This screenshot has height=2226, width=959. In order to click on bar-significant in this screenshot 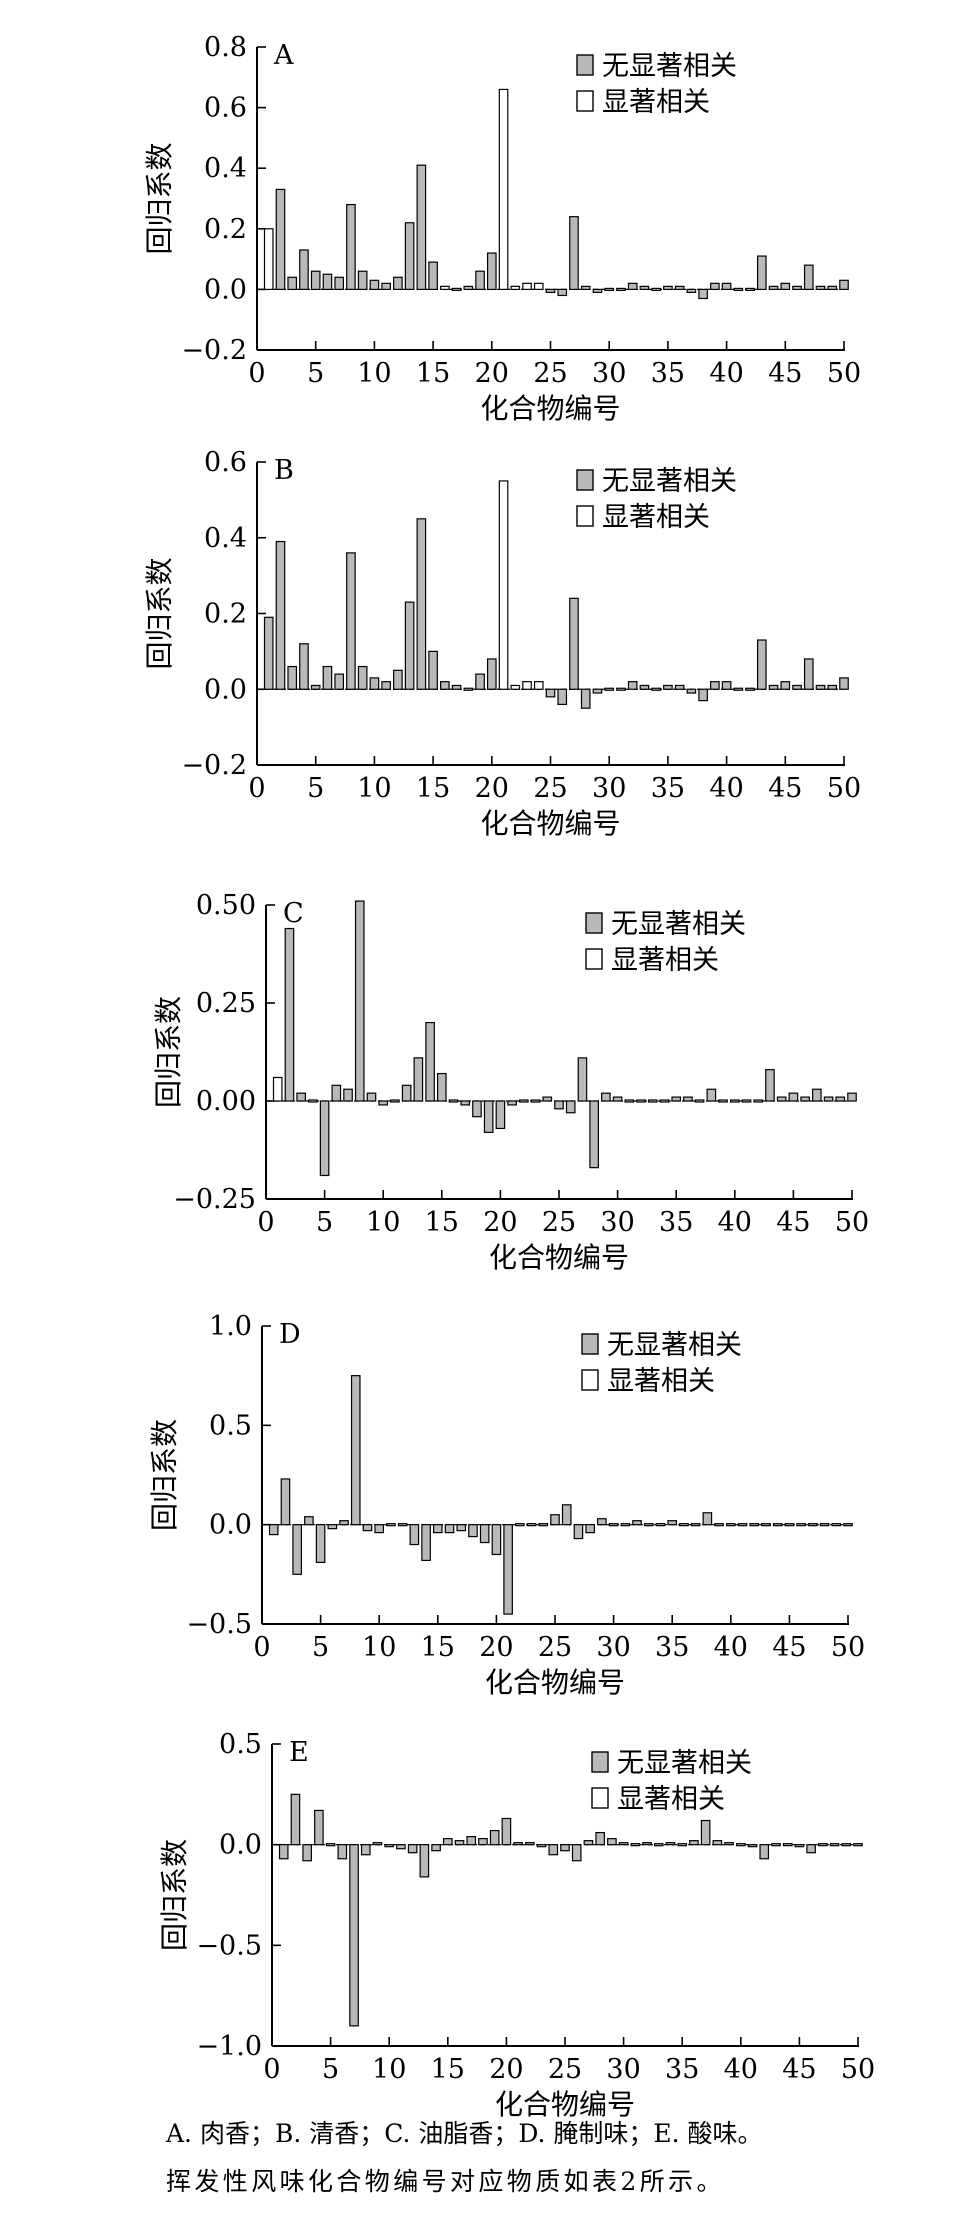, I will do `click(538, 685)`.